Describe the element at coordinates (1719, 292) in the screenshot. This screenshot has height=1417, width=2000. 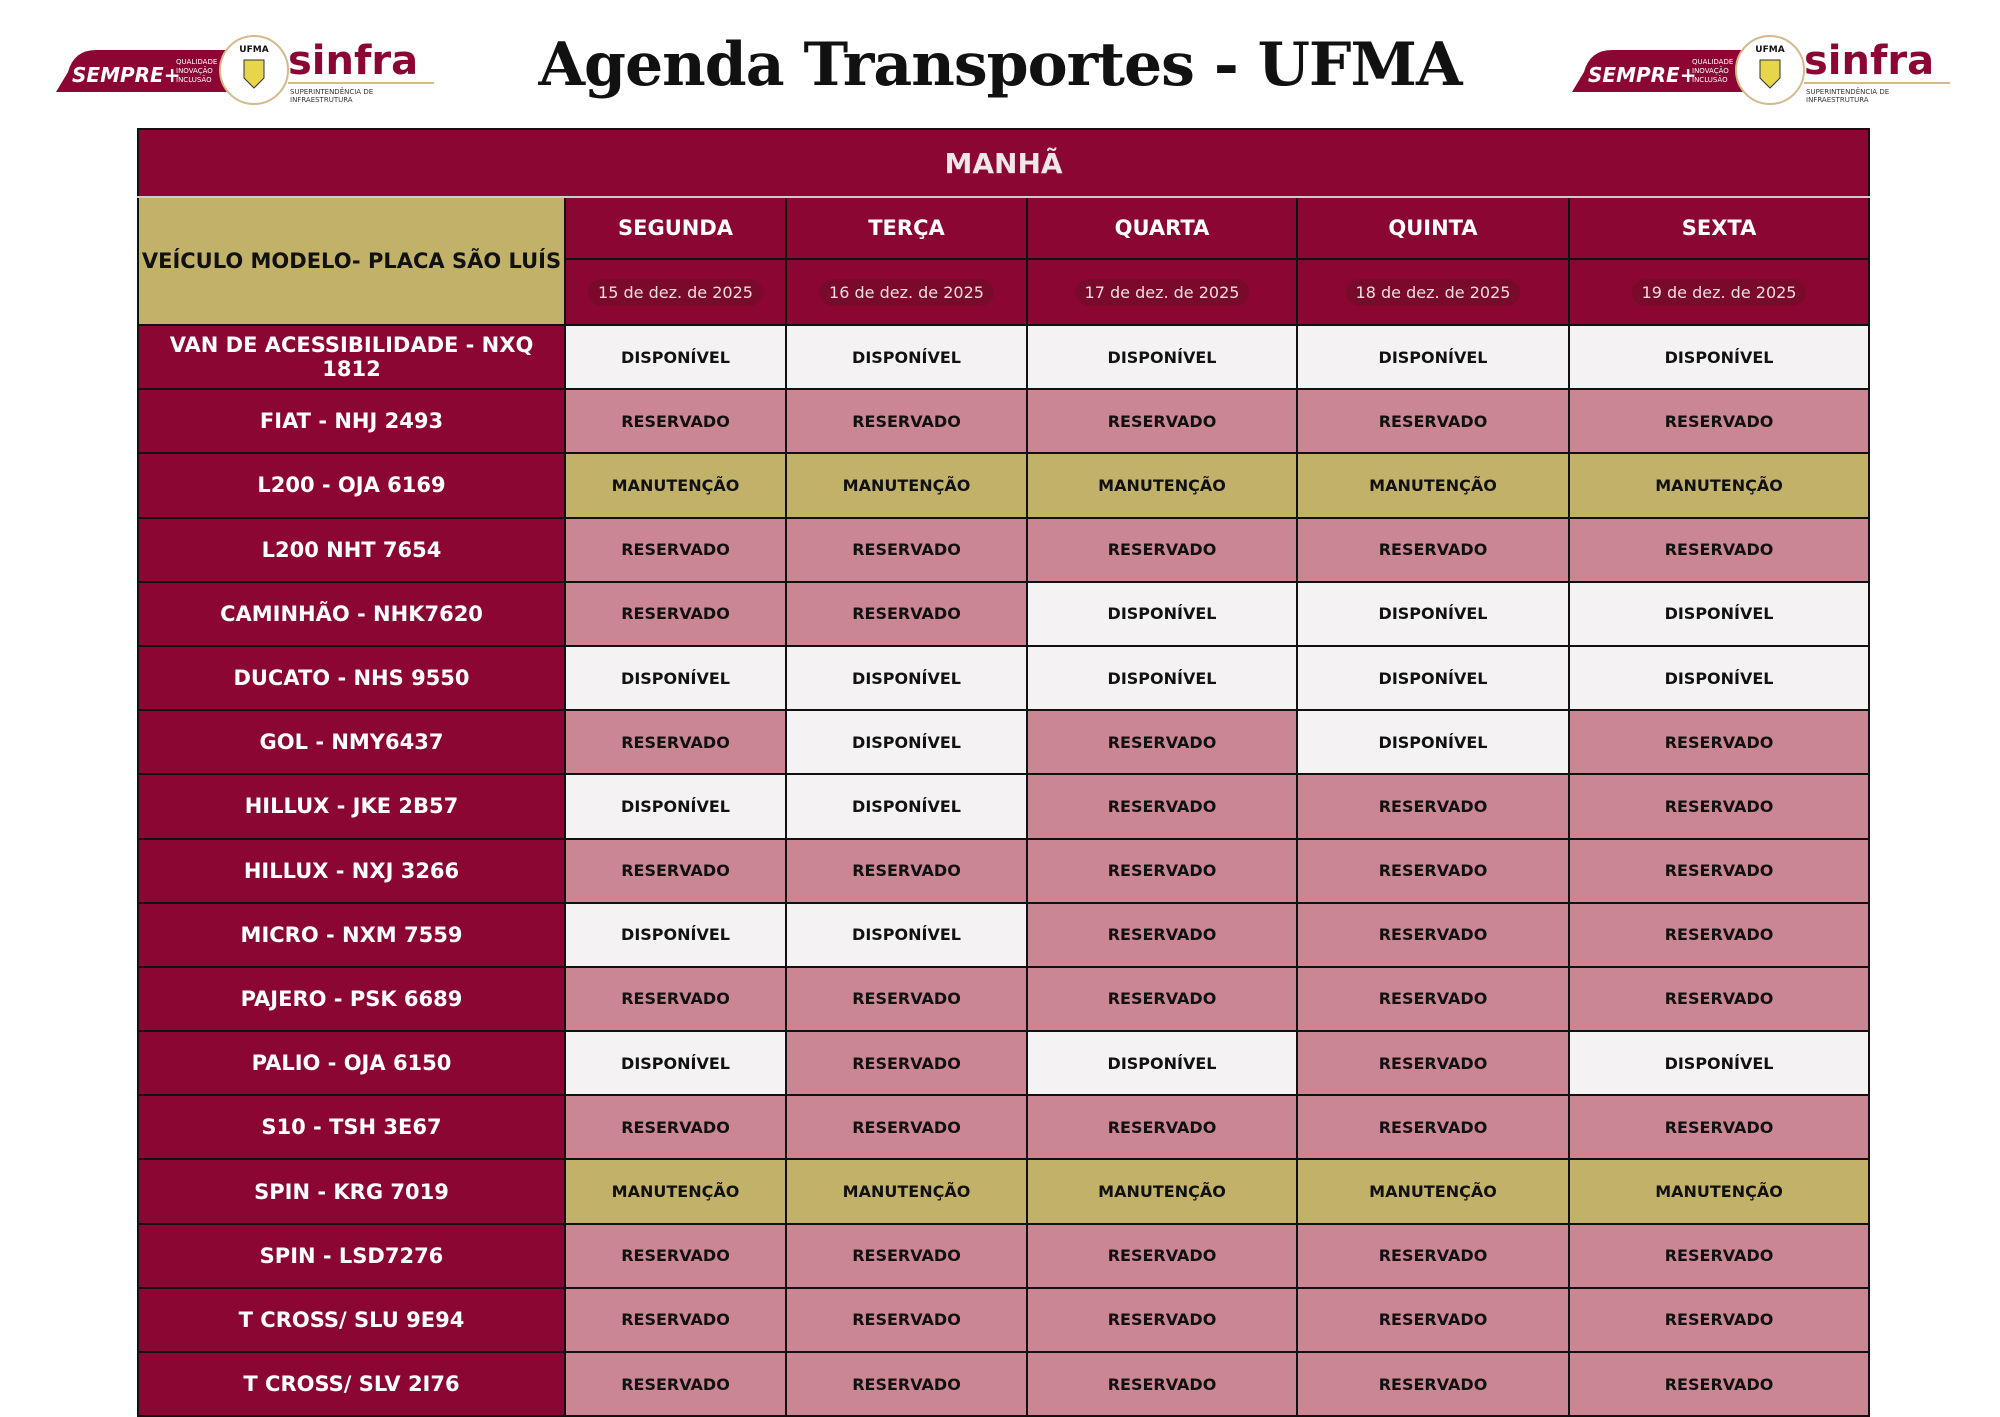
I see `date-chip: 19 de dez. de 2025` at that location.